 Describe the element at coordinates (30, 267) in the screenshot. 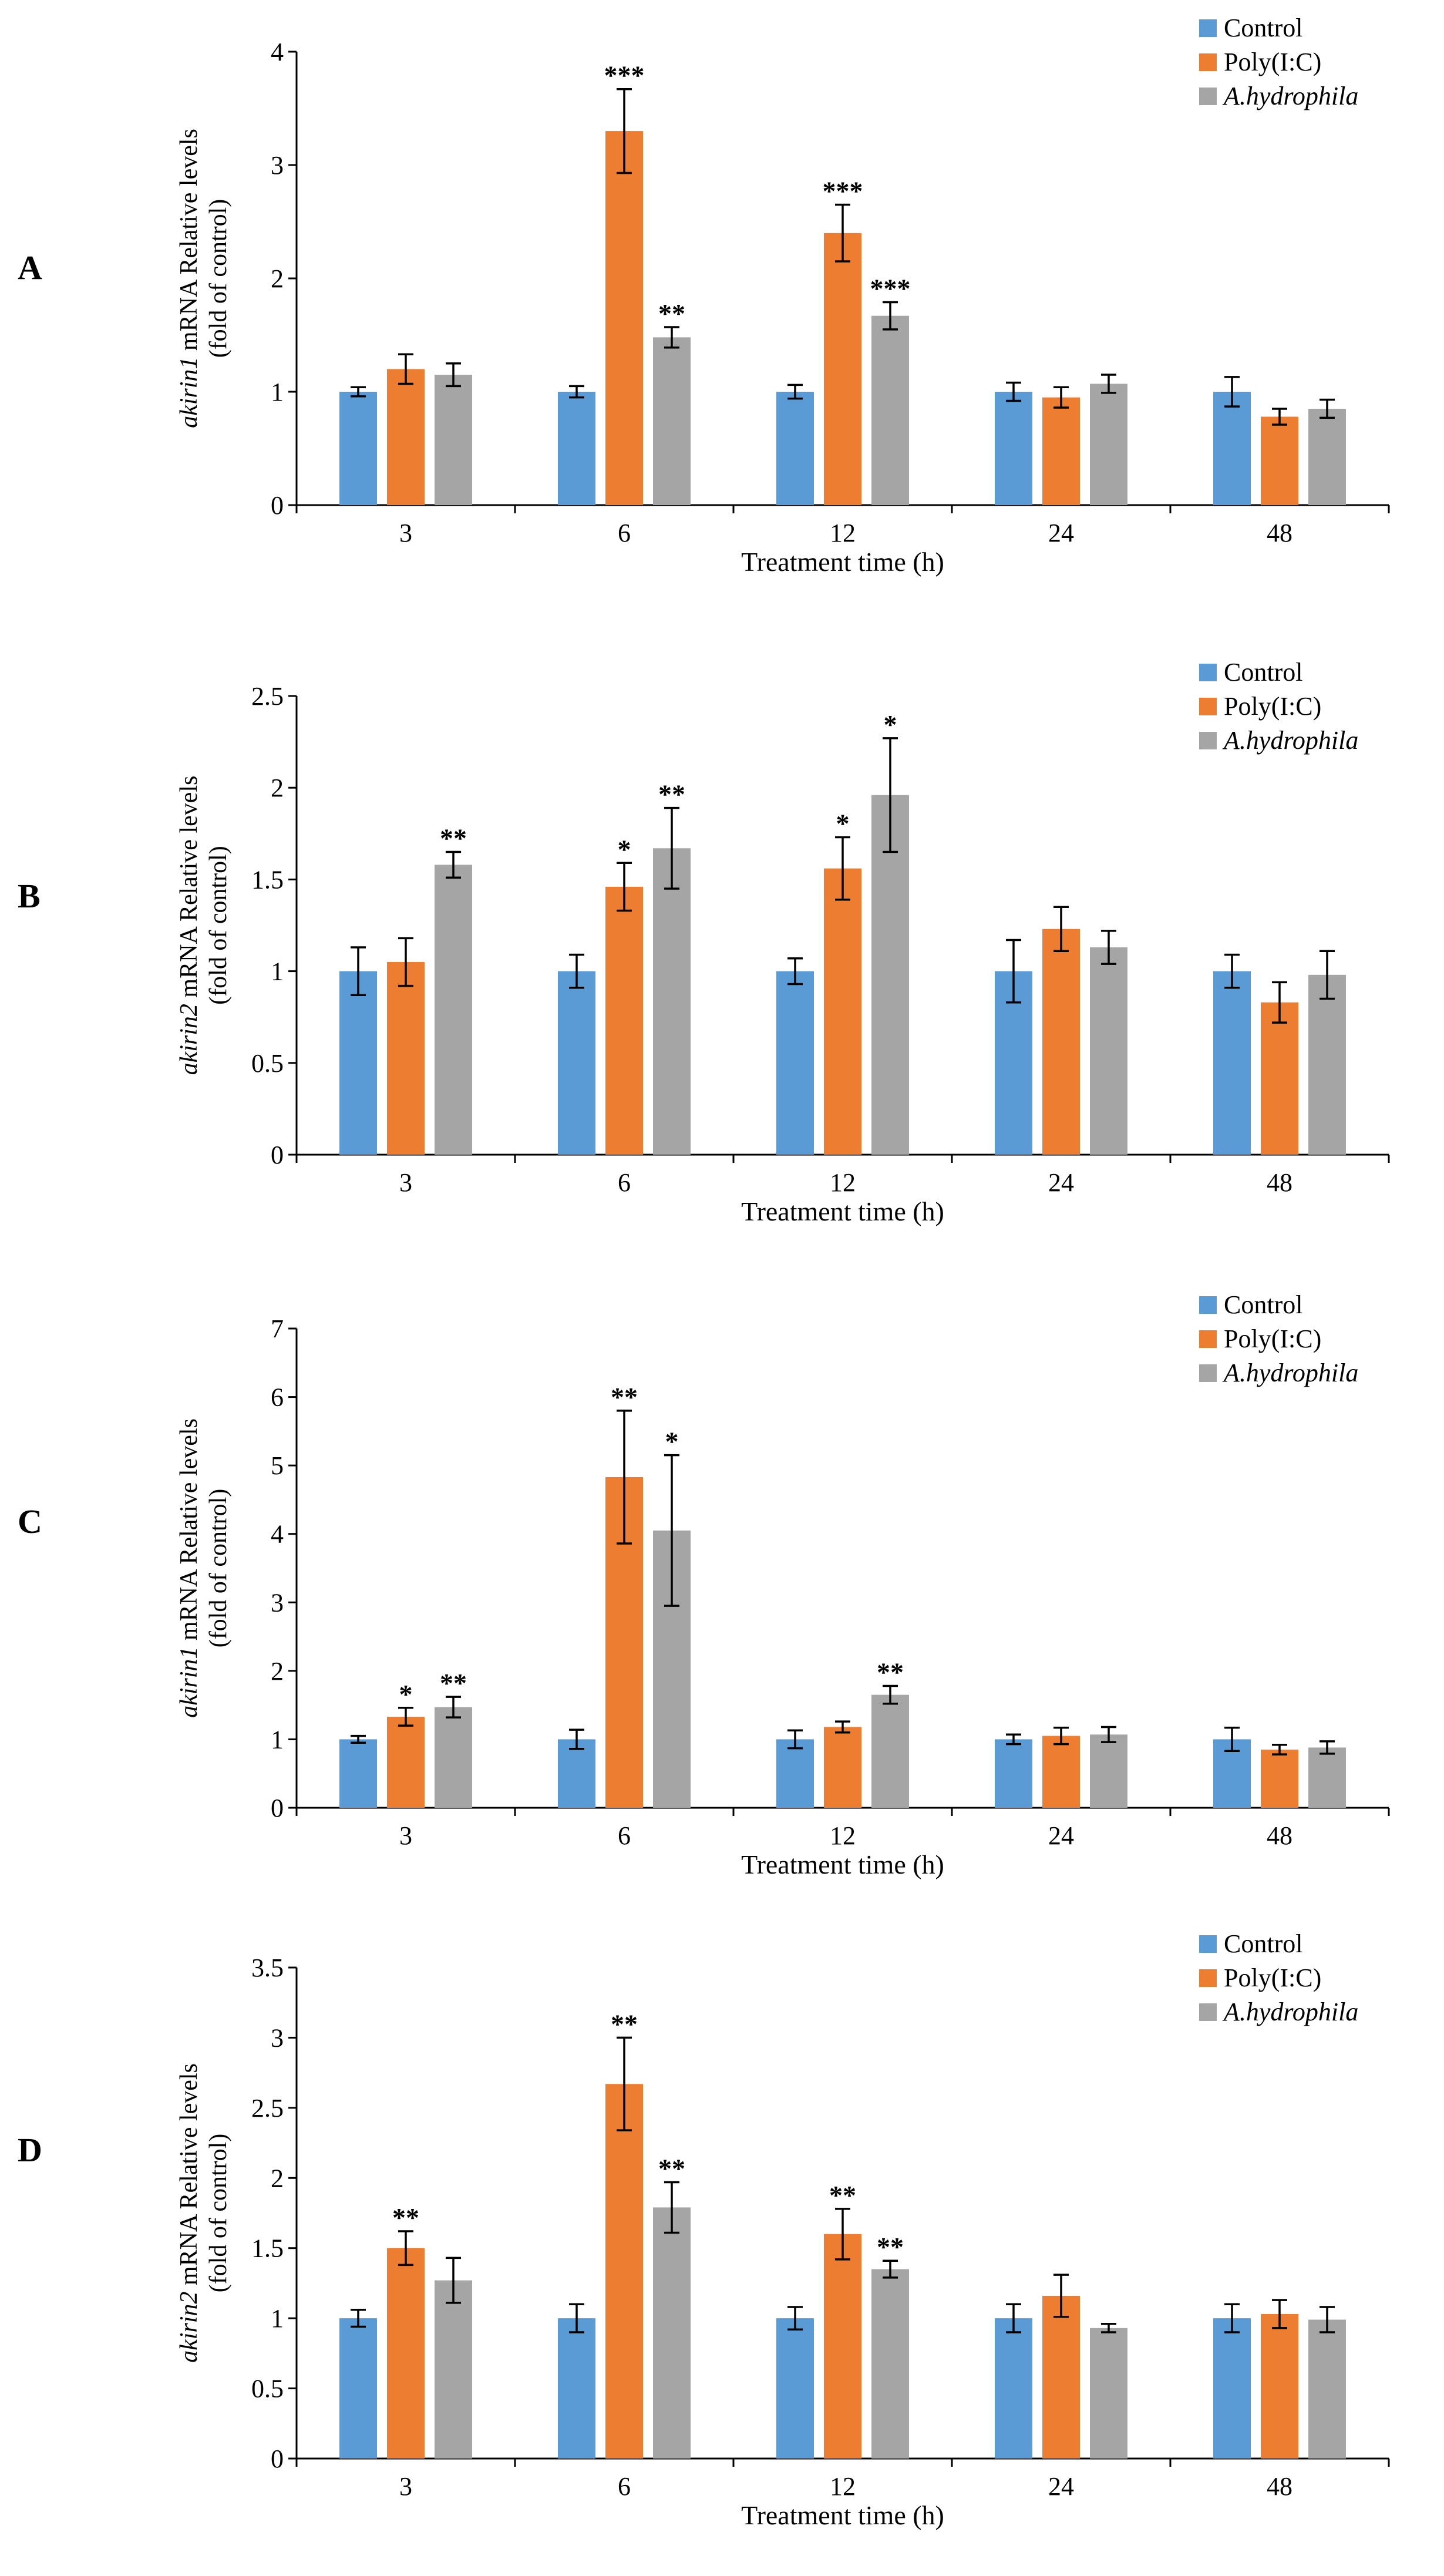

I see `panel-label: A` at that location.